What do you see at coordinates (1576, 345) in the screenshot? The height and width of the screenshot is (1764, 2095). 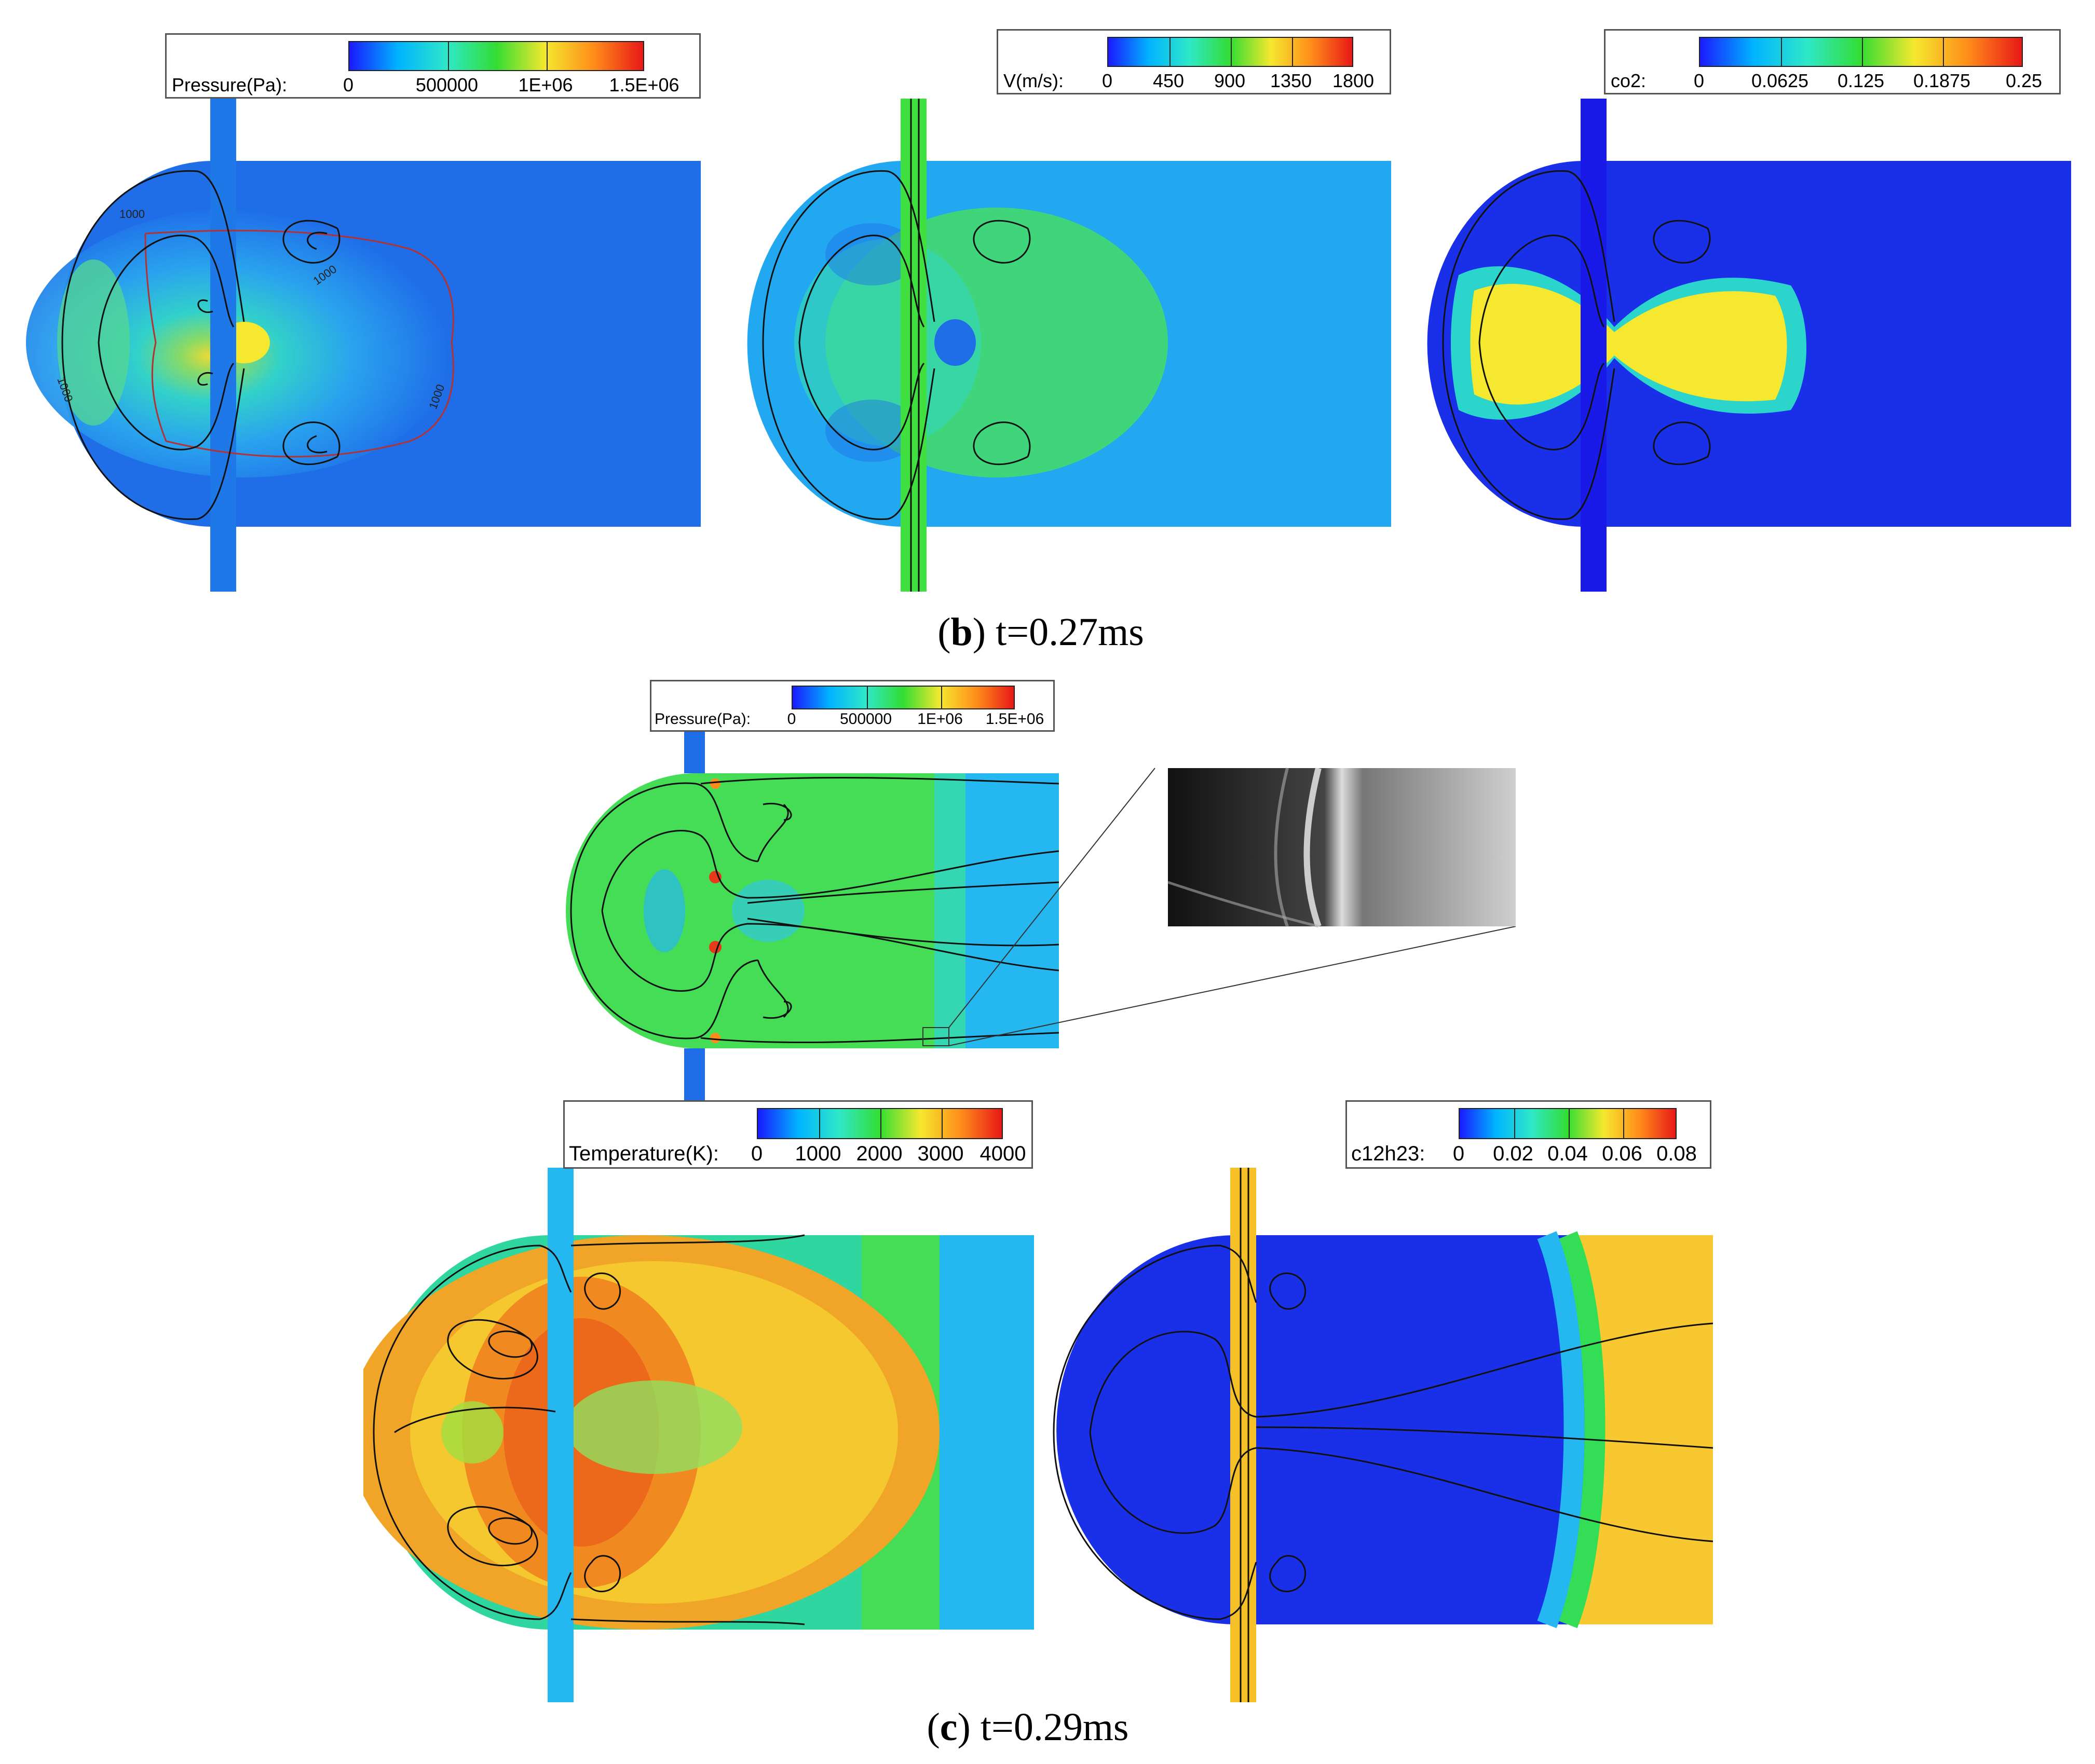 I see `streamlines-b-co2` at bounding box center [1576, 345].